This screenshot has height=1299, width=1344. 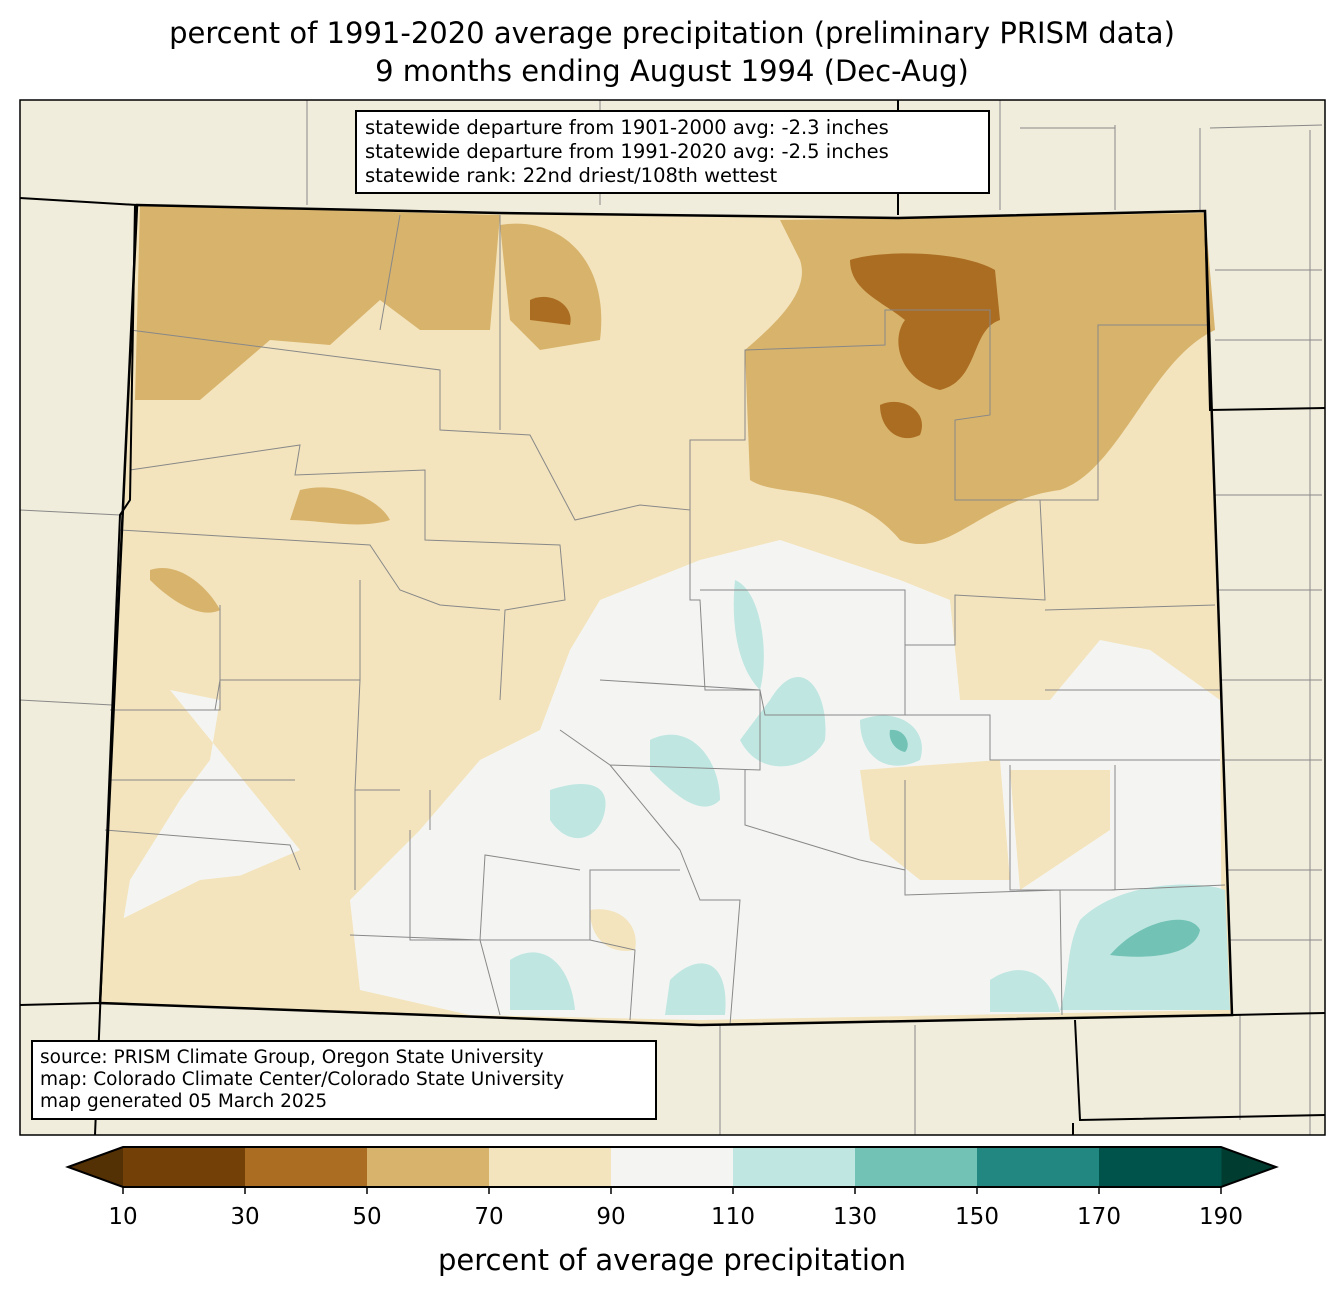 What do you see at coordinates (205, 935) in the screenshot?
I see `region-70-90-southwest` at bounding box center [205, 935].